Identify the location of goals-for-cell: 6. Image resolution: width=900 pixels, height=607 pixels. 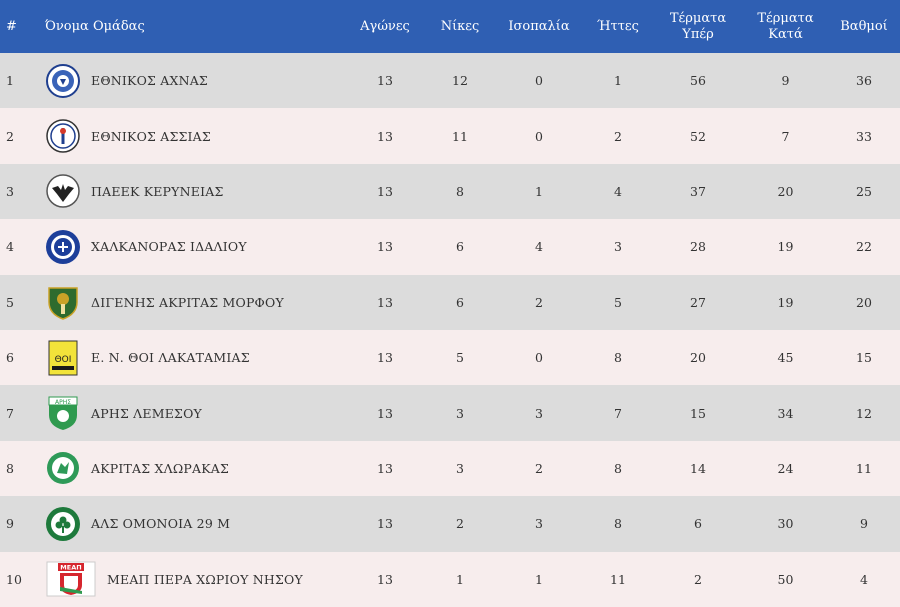
(698, 524).